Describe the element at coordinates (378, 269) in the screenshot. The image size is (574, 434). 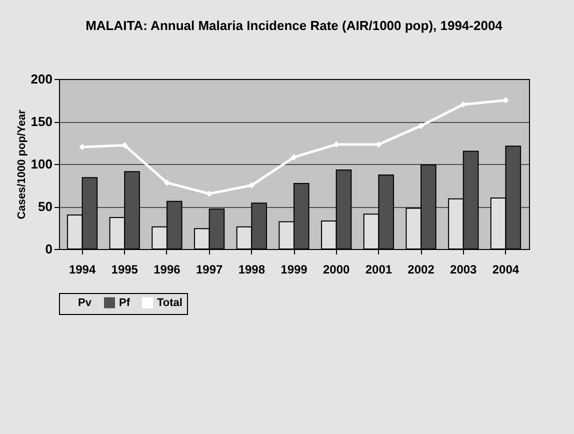
I see `x-tick-label: 2001` at that location.